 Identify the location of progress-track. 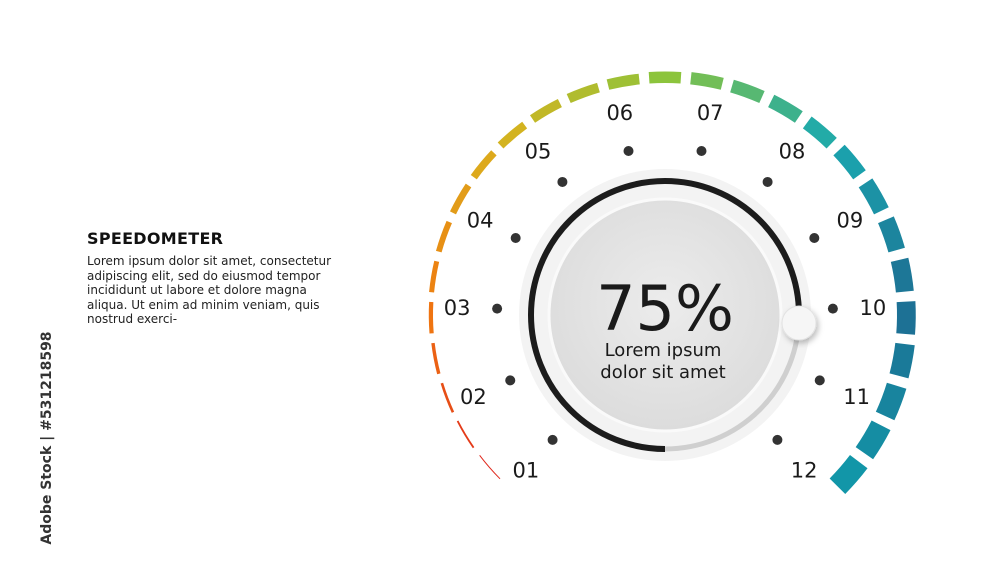
(733, 383).